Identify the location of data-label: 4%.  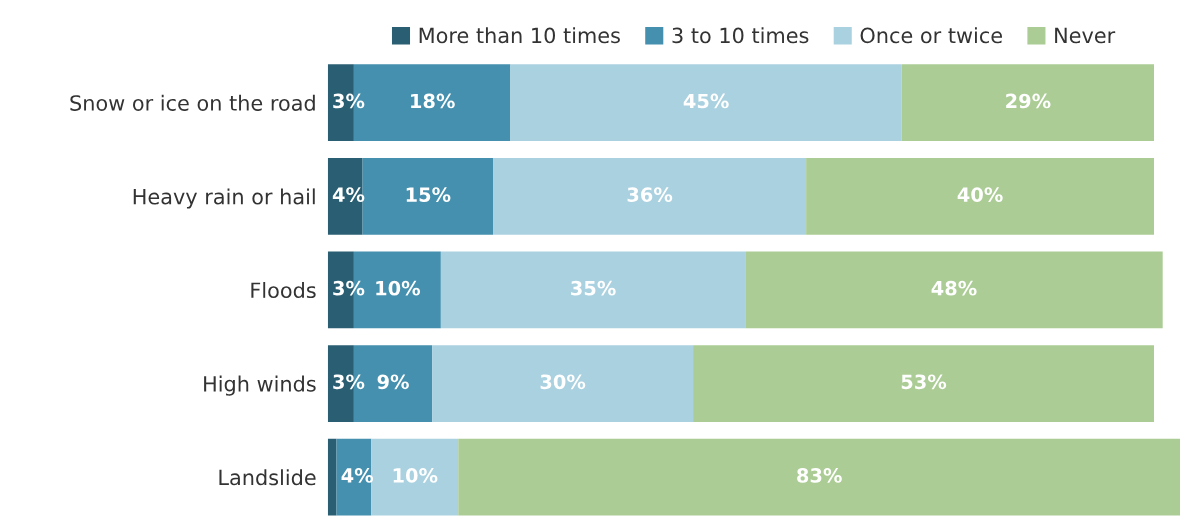
(348, 194).